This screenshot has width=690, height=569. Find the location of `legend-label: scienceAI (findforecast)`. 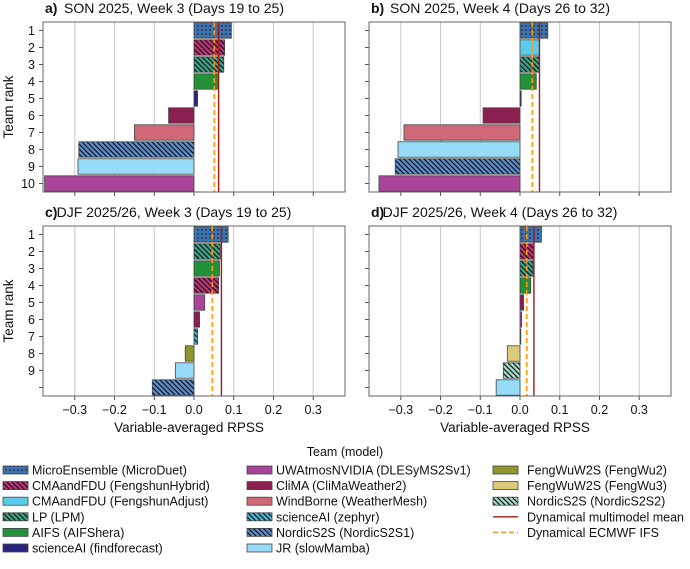

legend-label: scienceAI (findforecast) is located at coordinates (97, 549).